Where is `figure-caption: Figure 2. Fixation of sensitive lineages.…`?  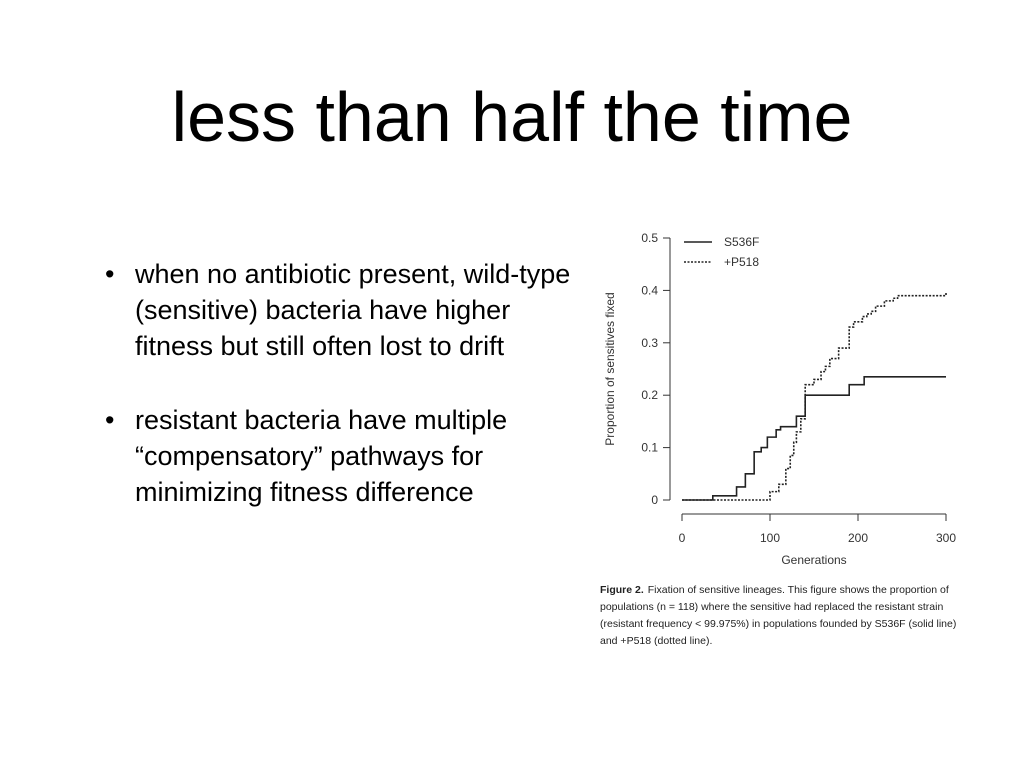 figure-caption: Figure 2. Fixation of sensitive lineages.… is located at coordinates (785, 616).